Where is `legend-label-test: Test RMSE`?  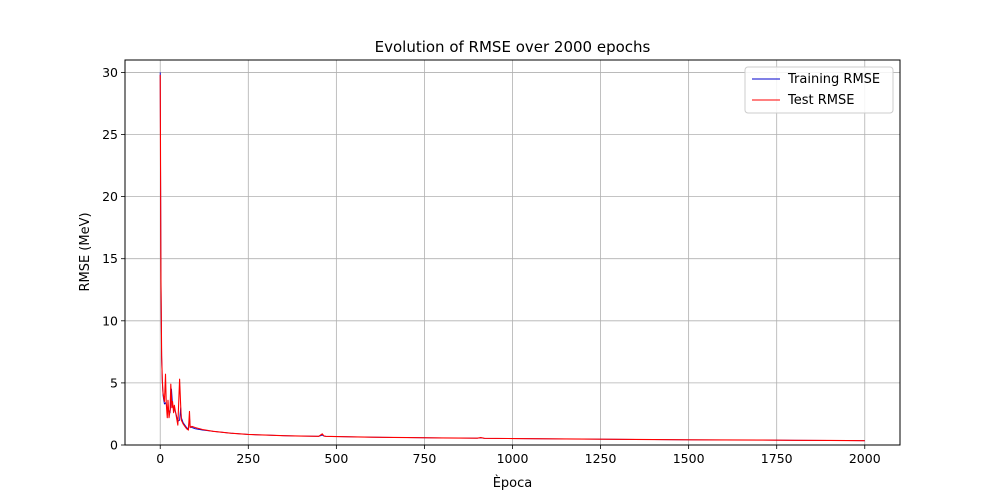 legend-label-test: Test RMSE is located at coordinates (820, 100).